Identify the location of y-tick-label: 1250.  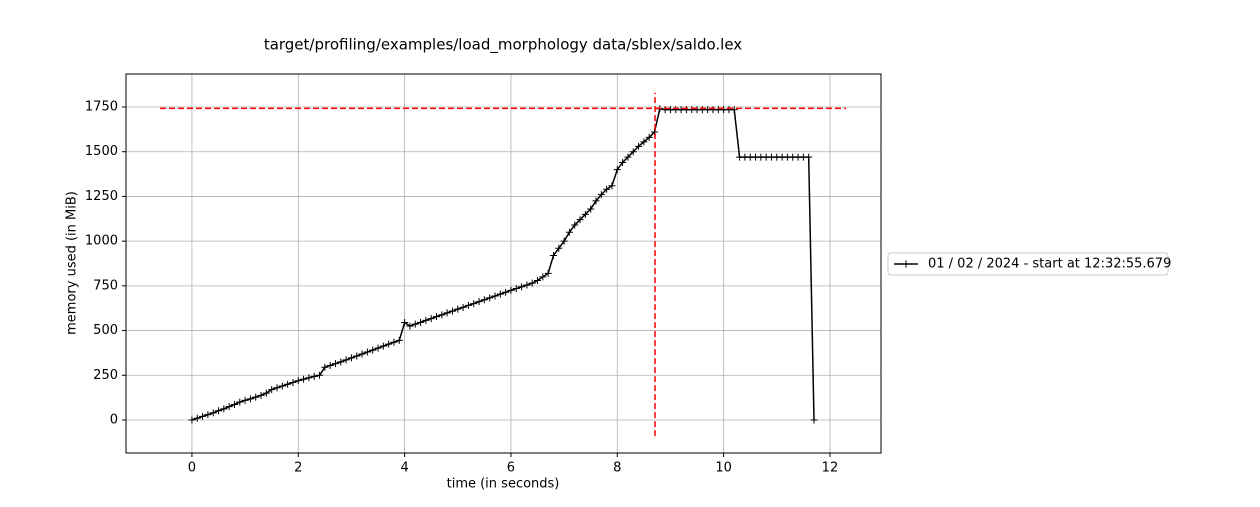
(101, 196).